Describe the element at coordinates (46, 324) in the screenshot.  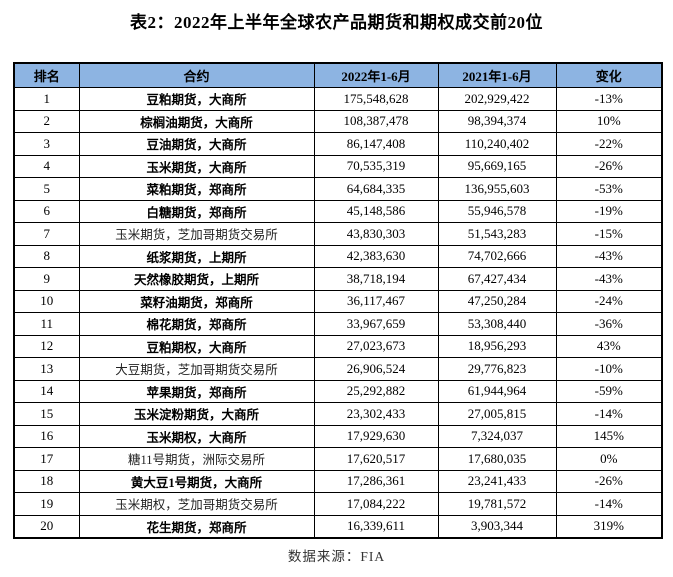
I see `rank-cell: 11` at that location.